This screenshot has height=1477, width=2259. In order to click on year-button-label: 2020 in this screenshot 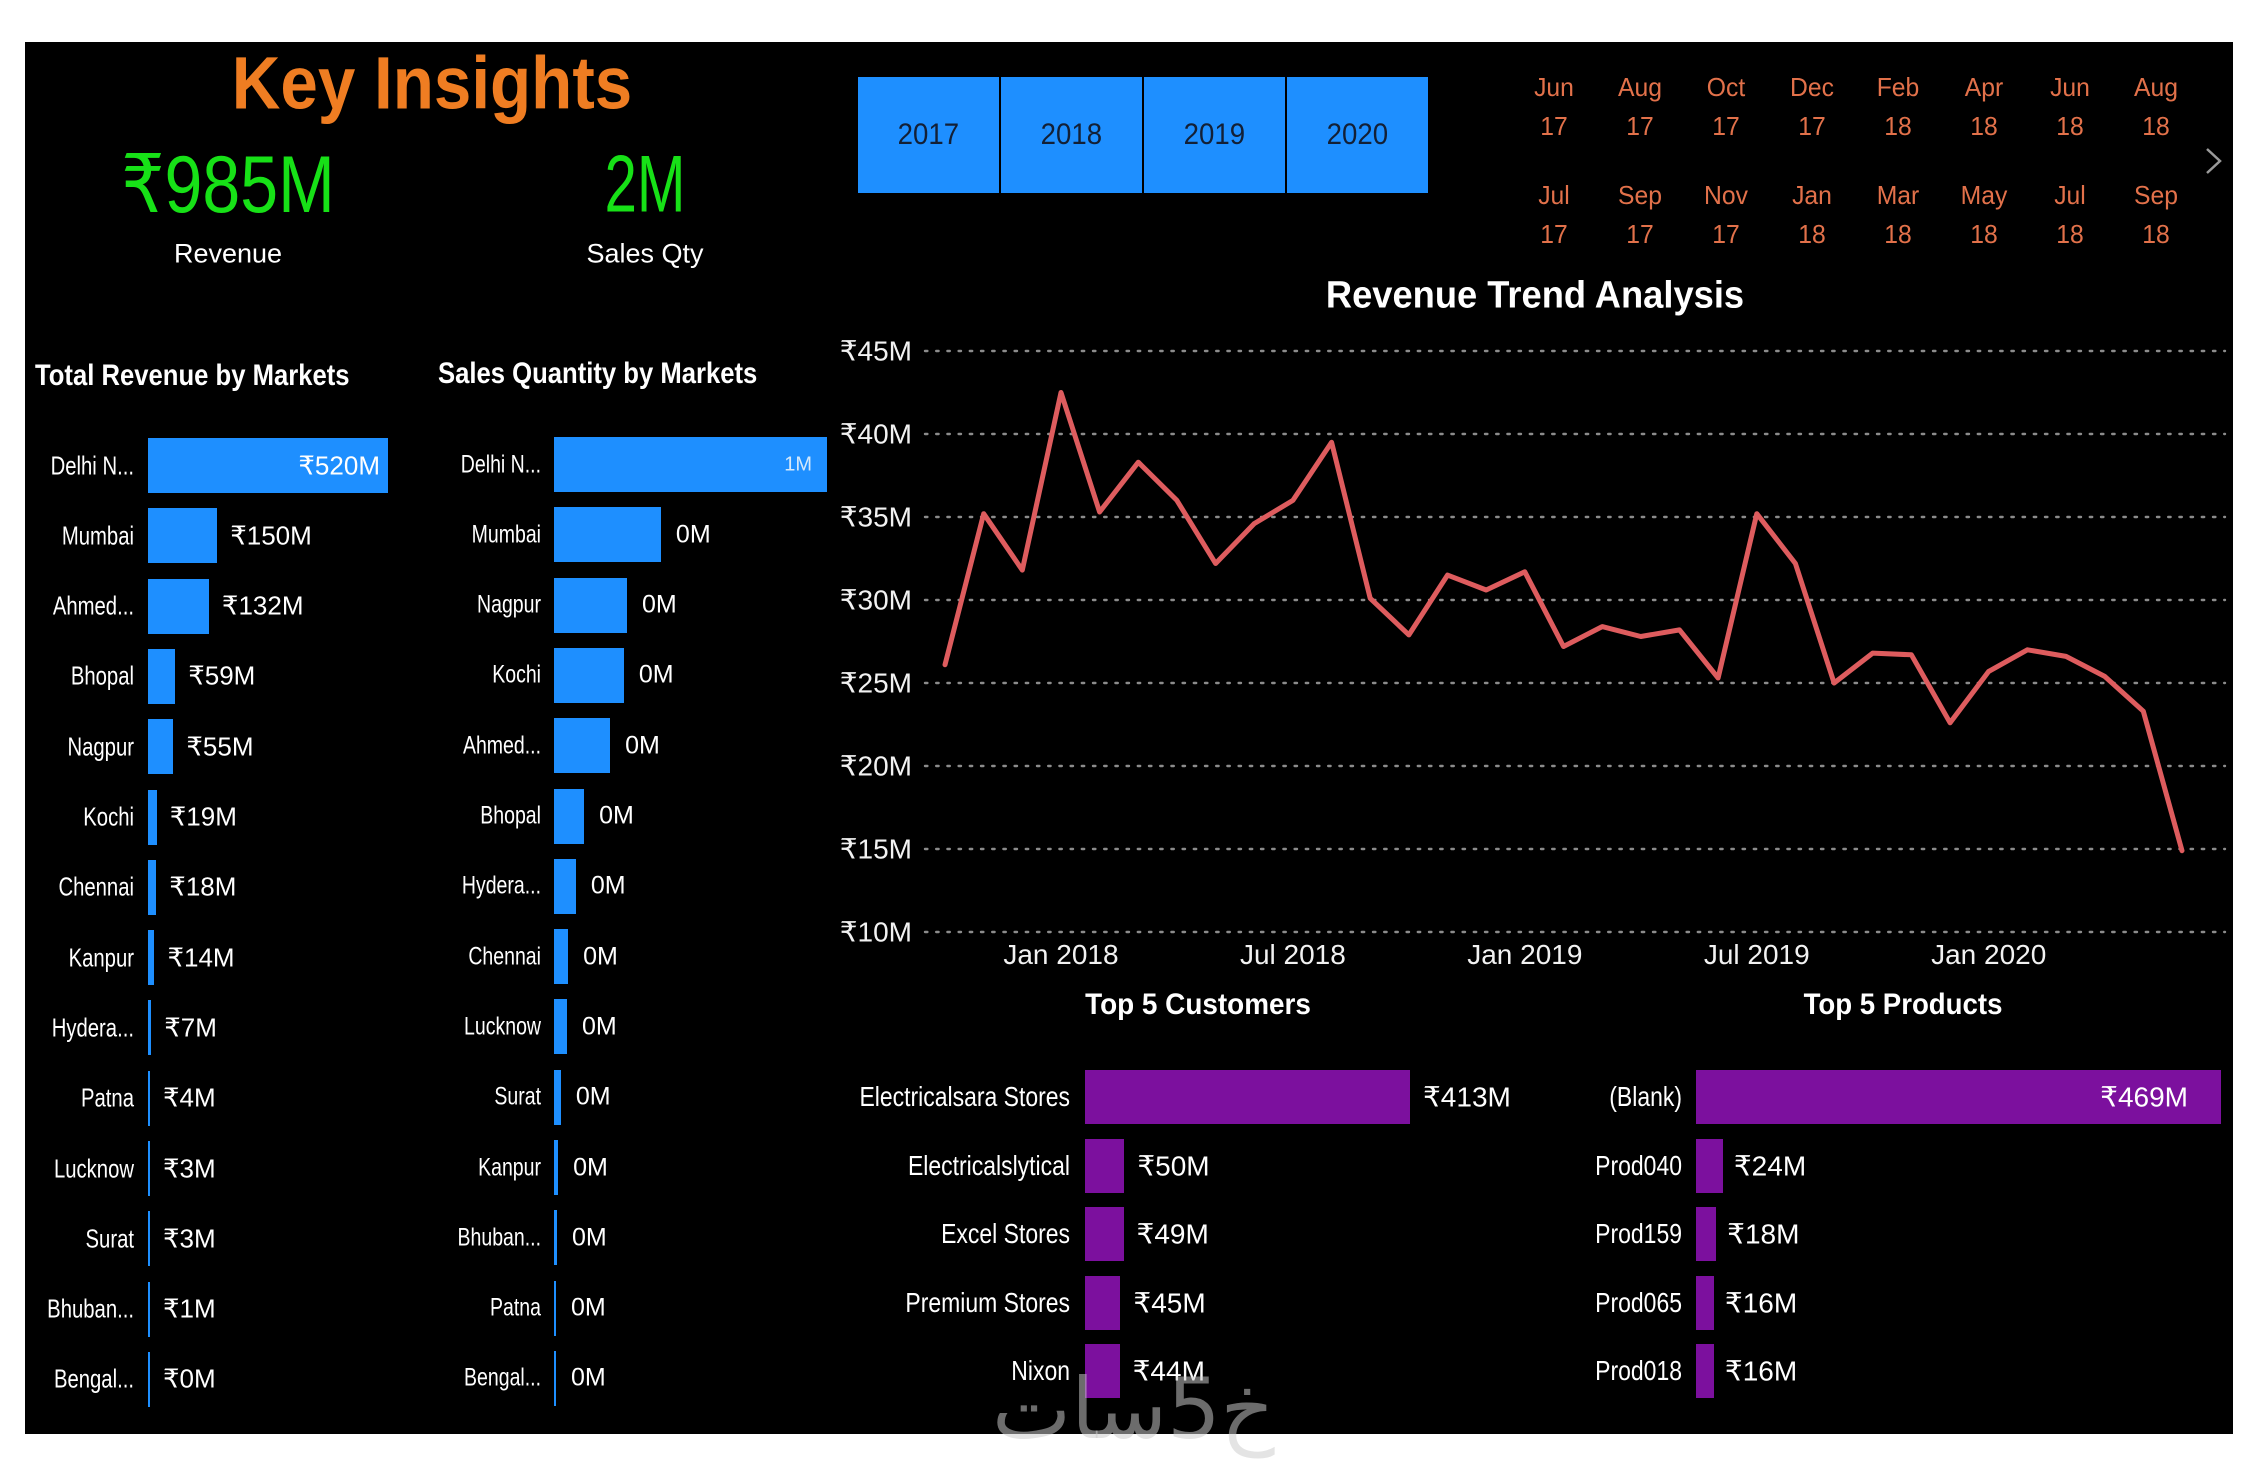, I will do `click(1357, 134)`.